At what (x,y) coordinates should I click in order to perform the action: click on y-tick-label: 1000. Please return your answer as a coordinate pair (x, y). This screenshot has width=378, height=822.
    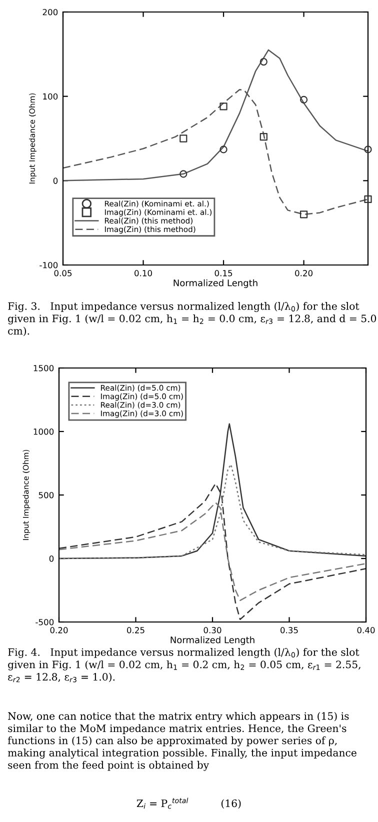
    Looking at the image, I should click on (44, 431).